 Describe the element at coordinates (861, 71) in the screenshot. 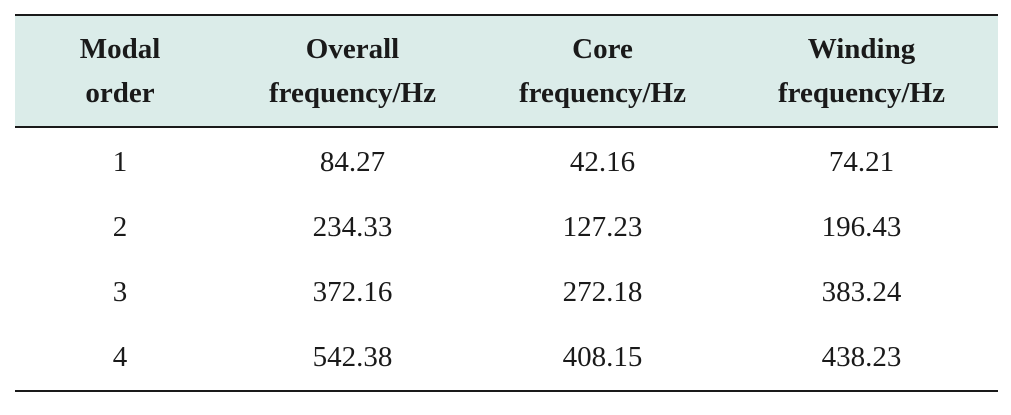

I see `header-winding-frequency: Winding frequency/Hz` at that location.